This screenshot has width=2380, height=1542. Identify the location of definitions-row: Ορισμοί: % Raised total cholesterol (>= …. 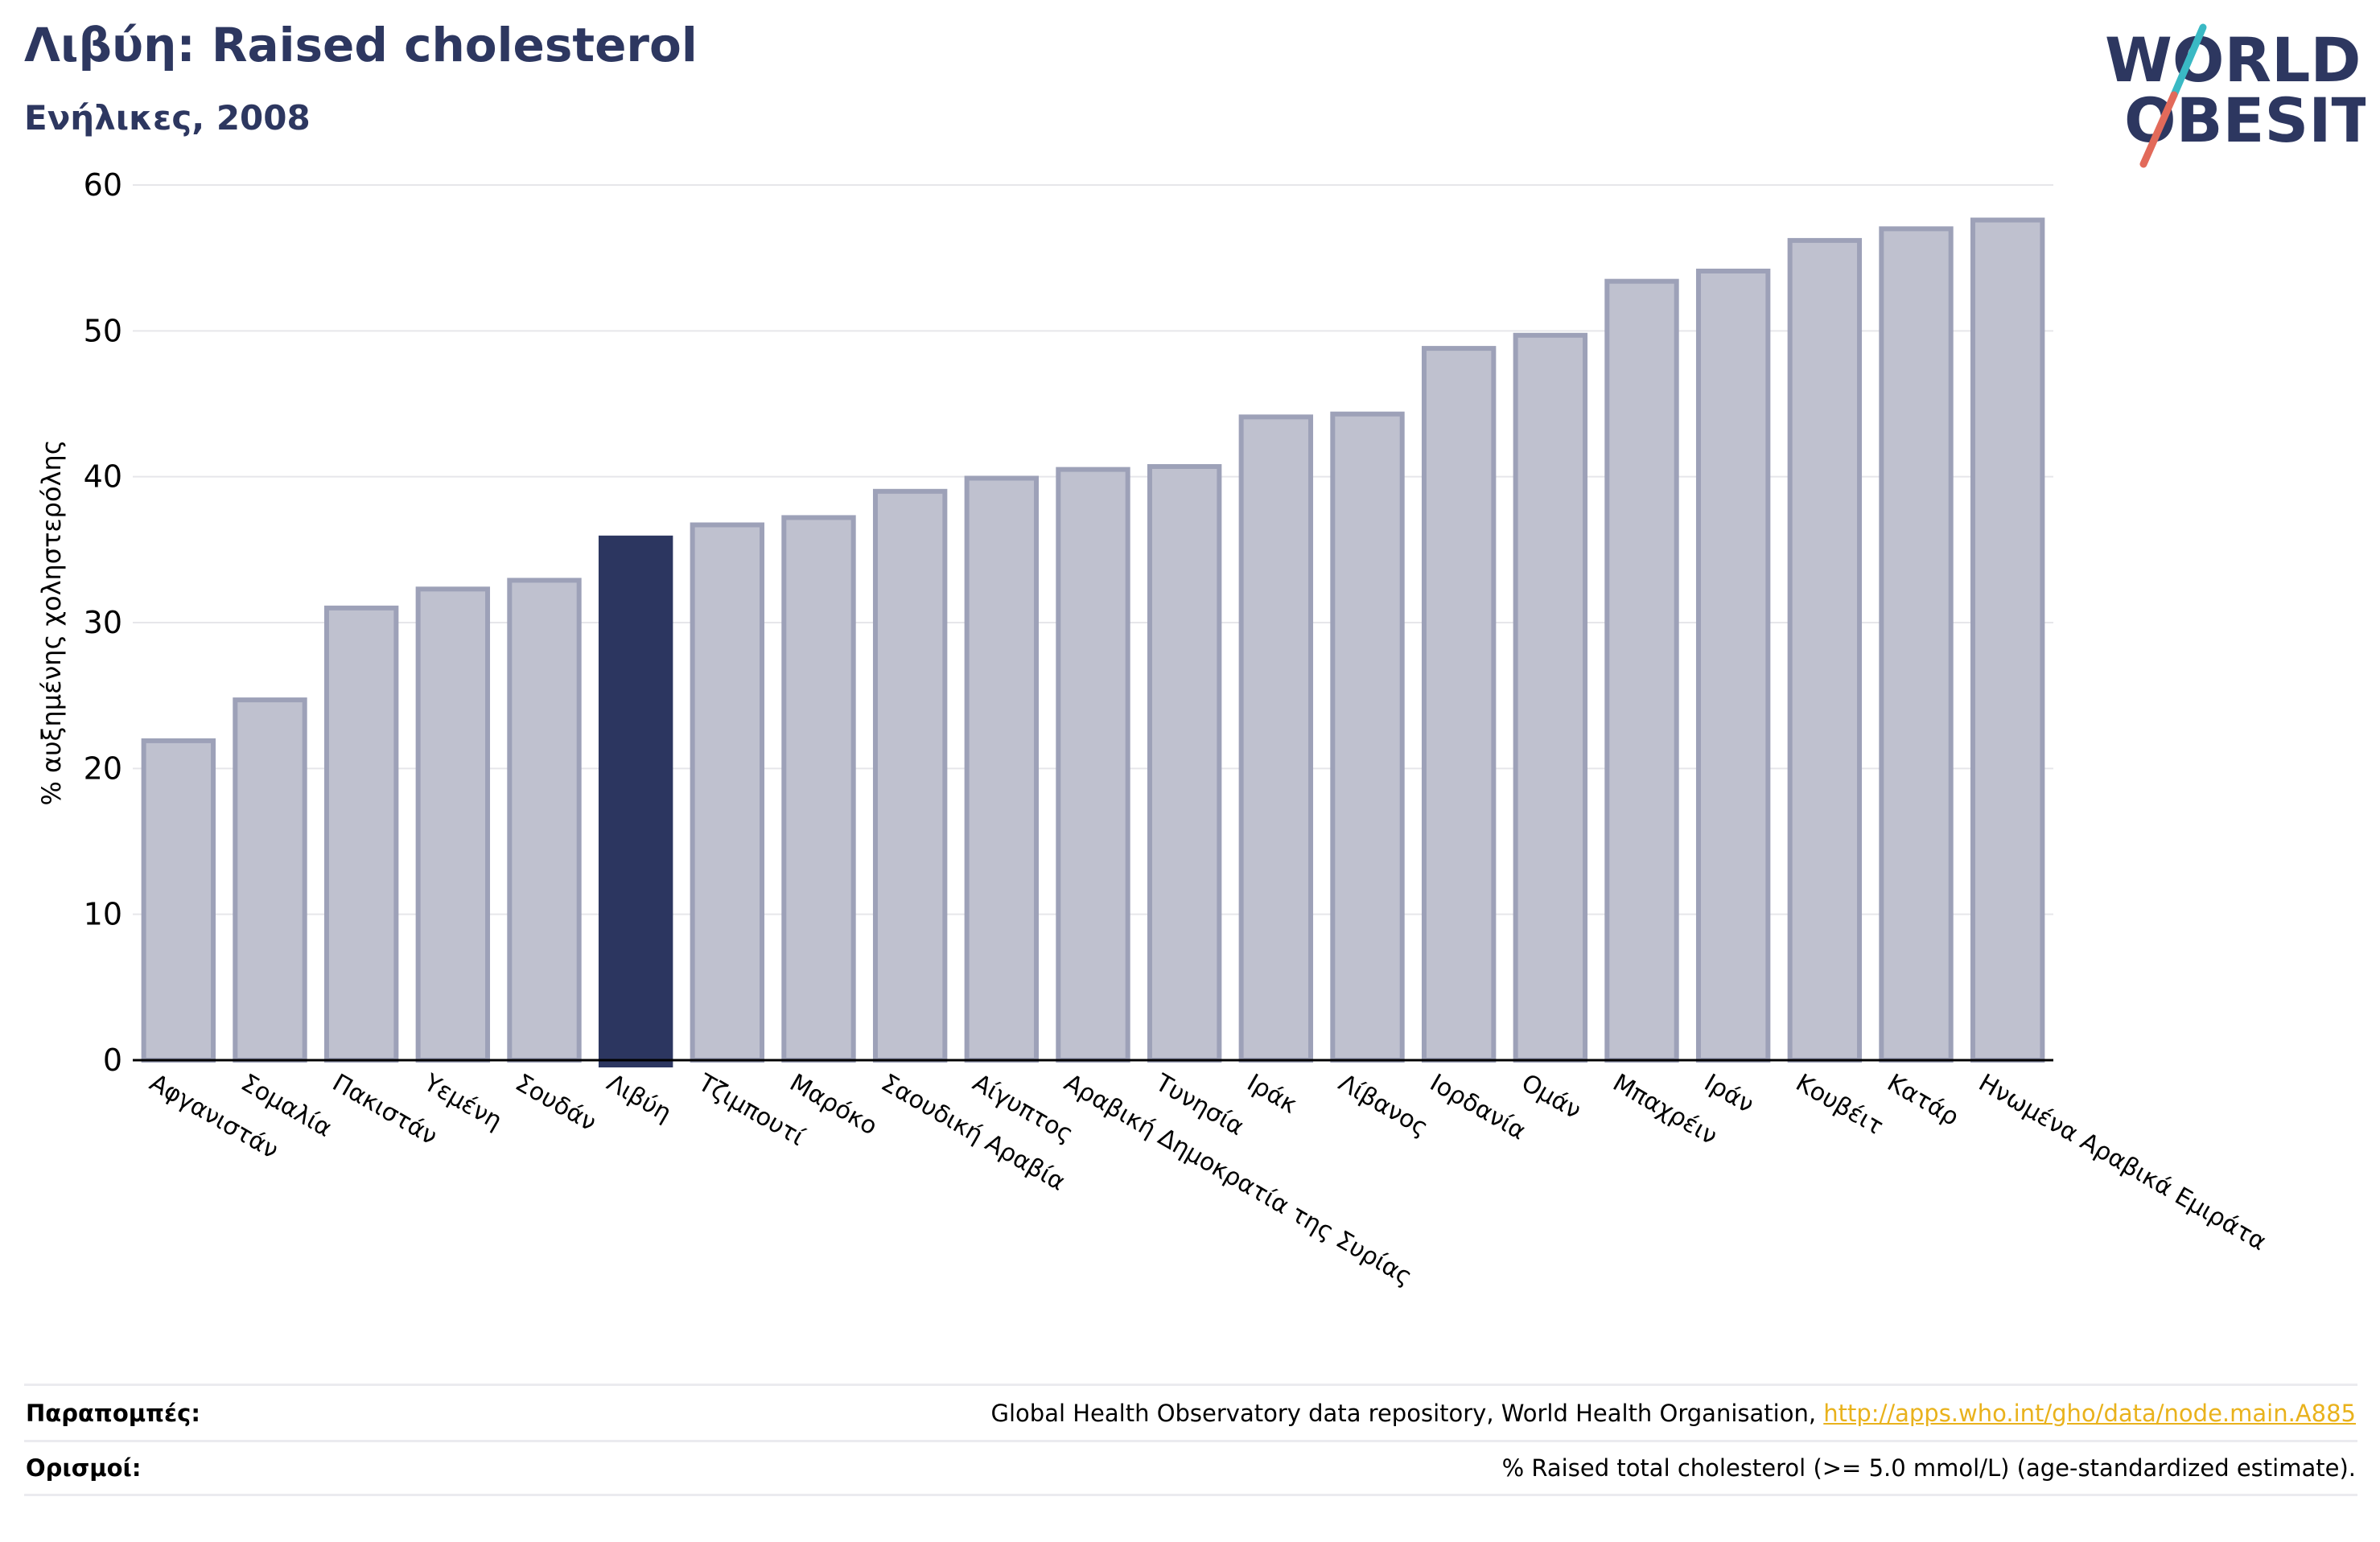
(1190, 1468).